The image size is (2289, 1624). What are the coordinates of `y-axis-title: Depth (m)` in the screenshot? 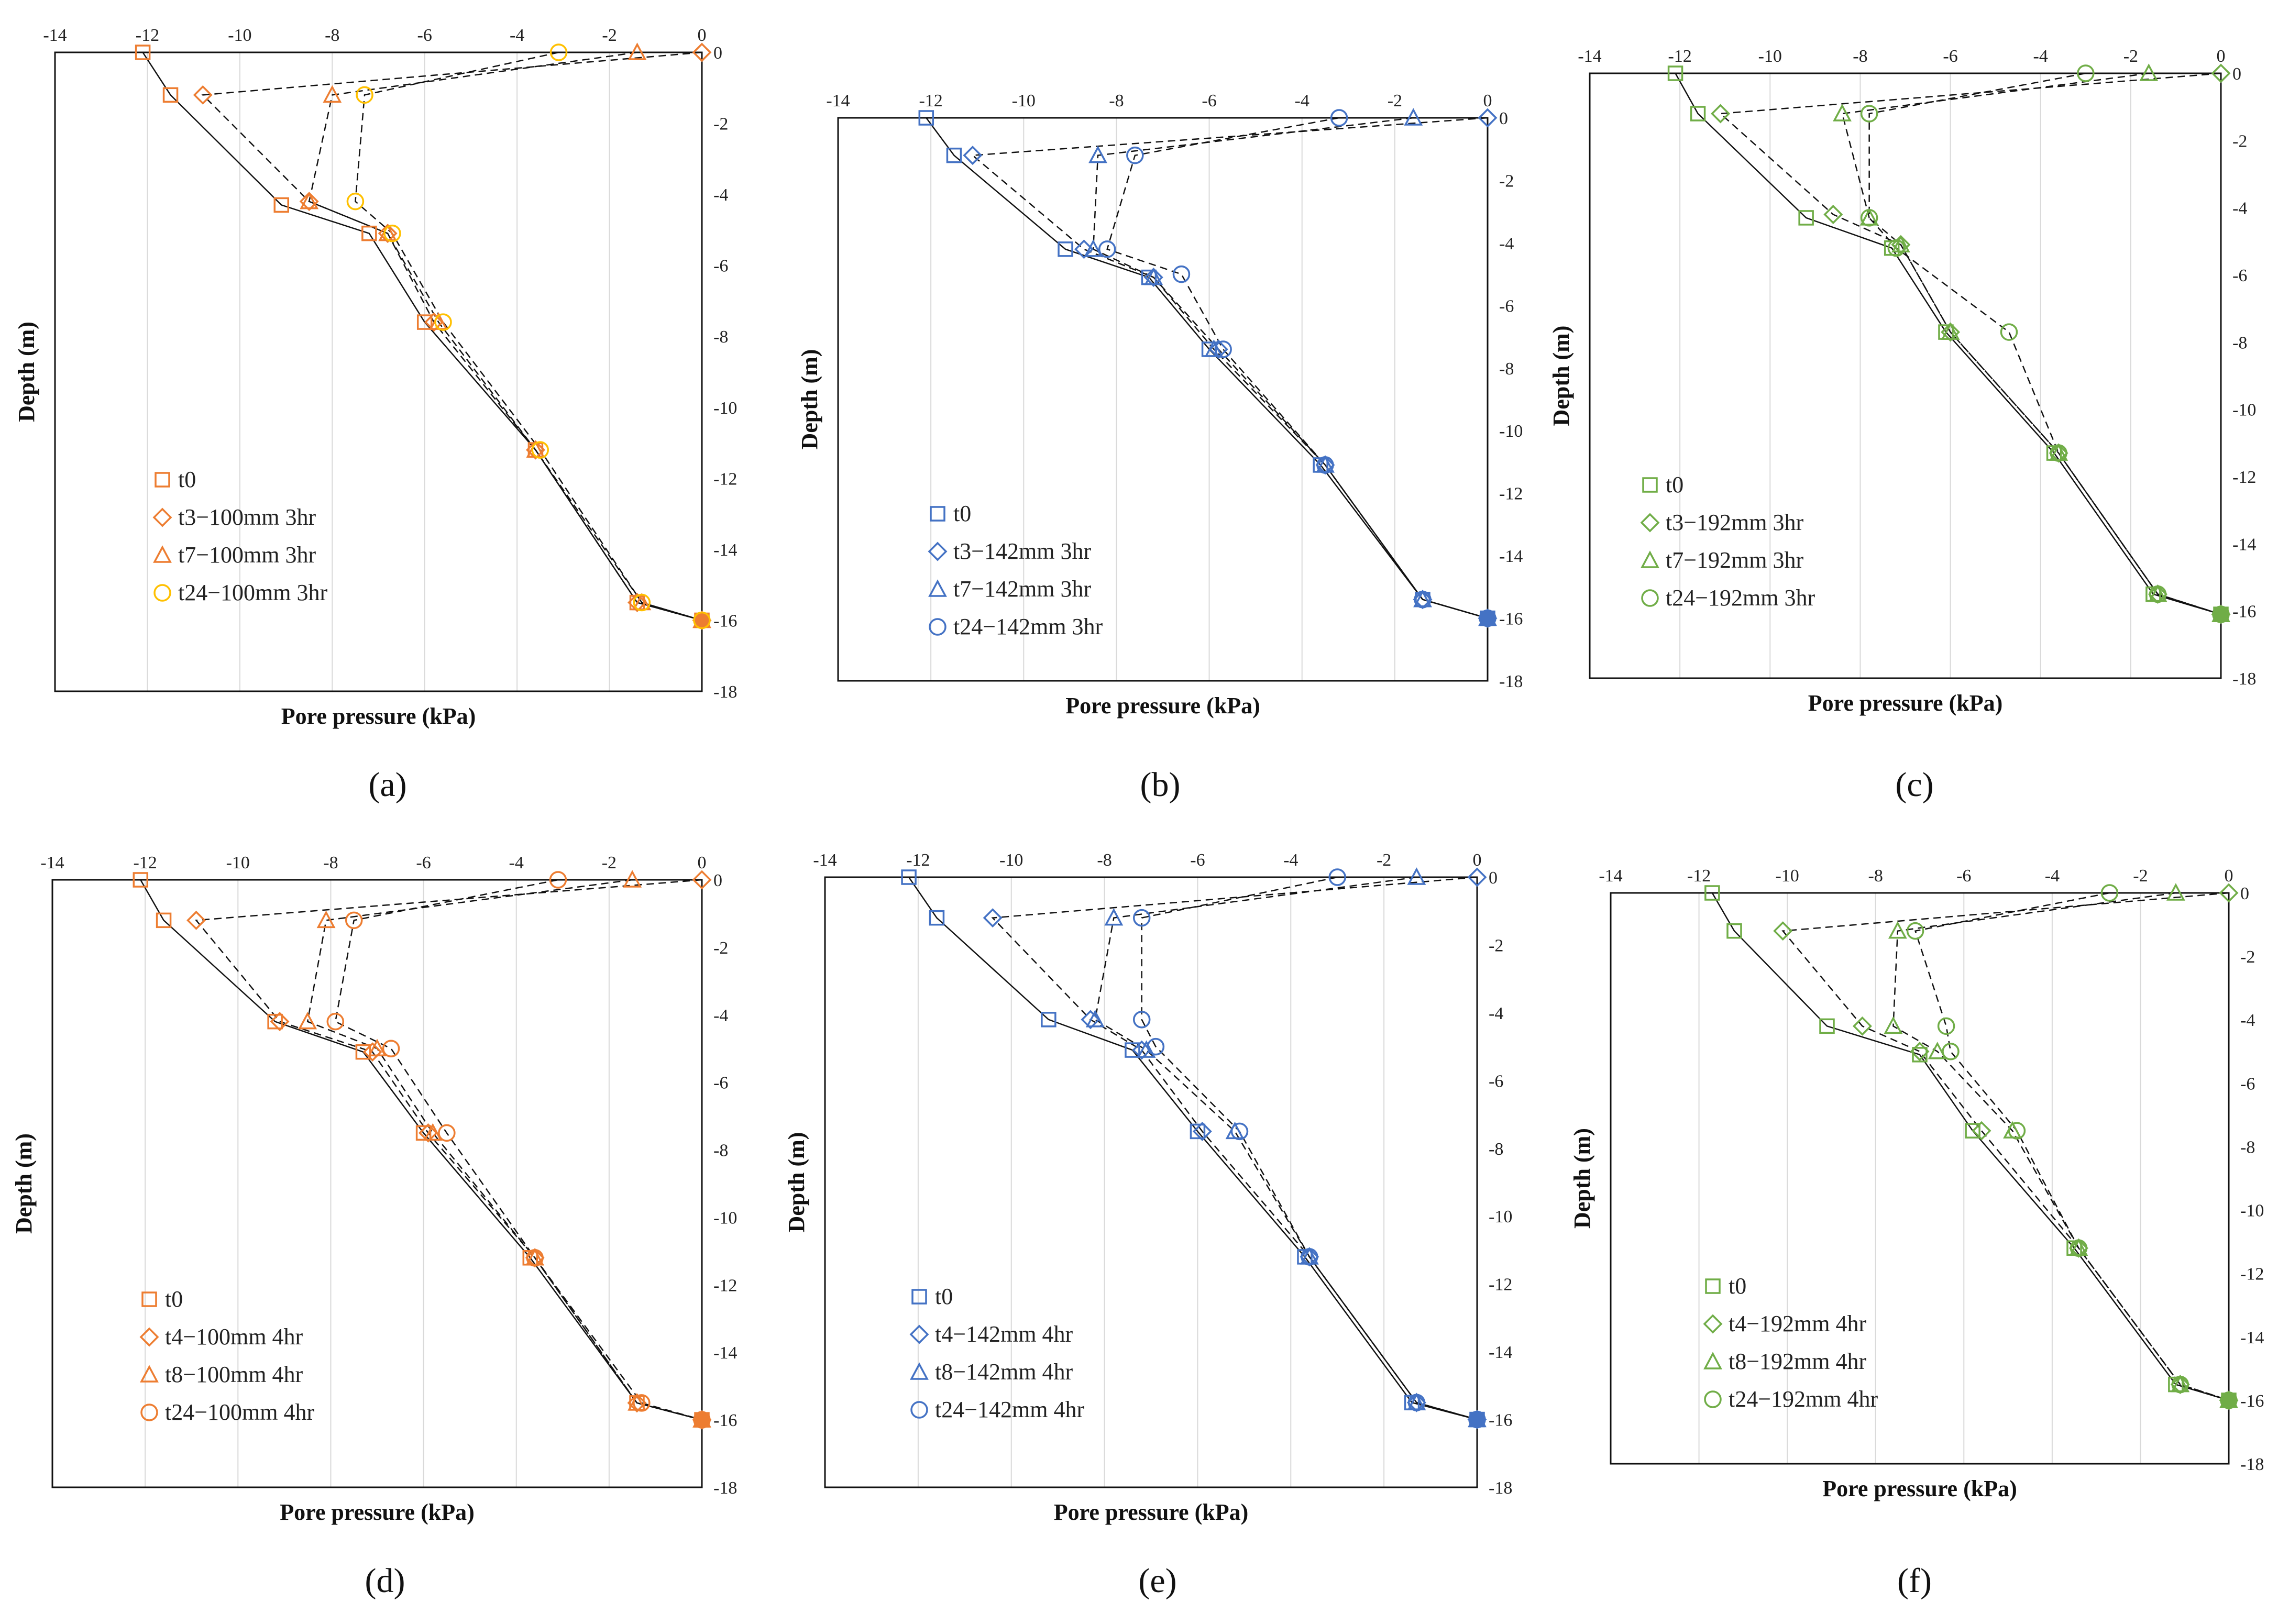 It's located at (796, 1182).